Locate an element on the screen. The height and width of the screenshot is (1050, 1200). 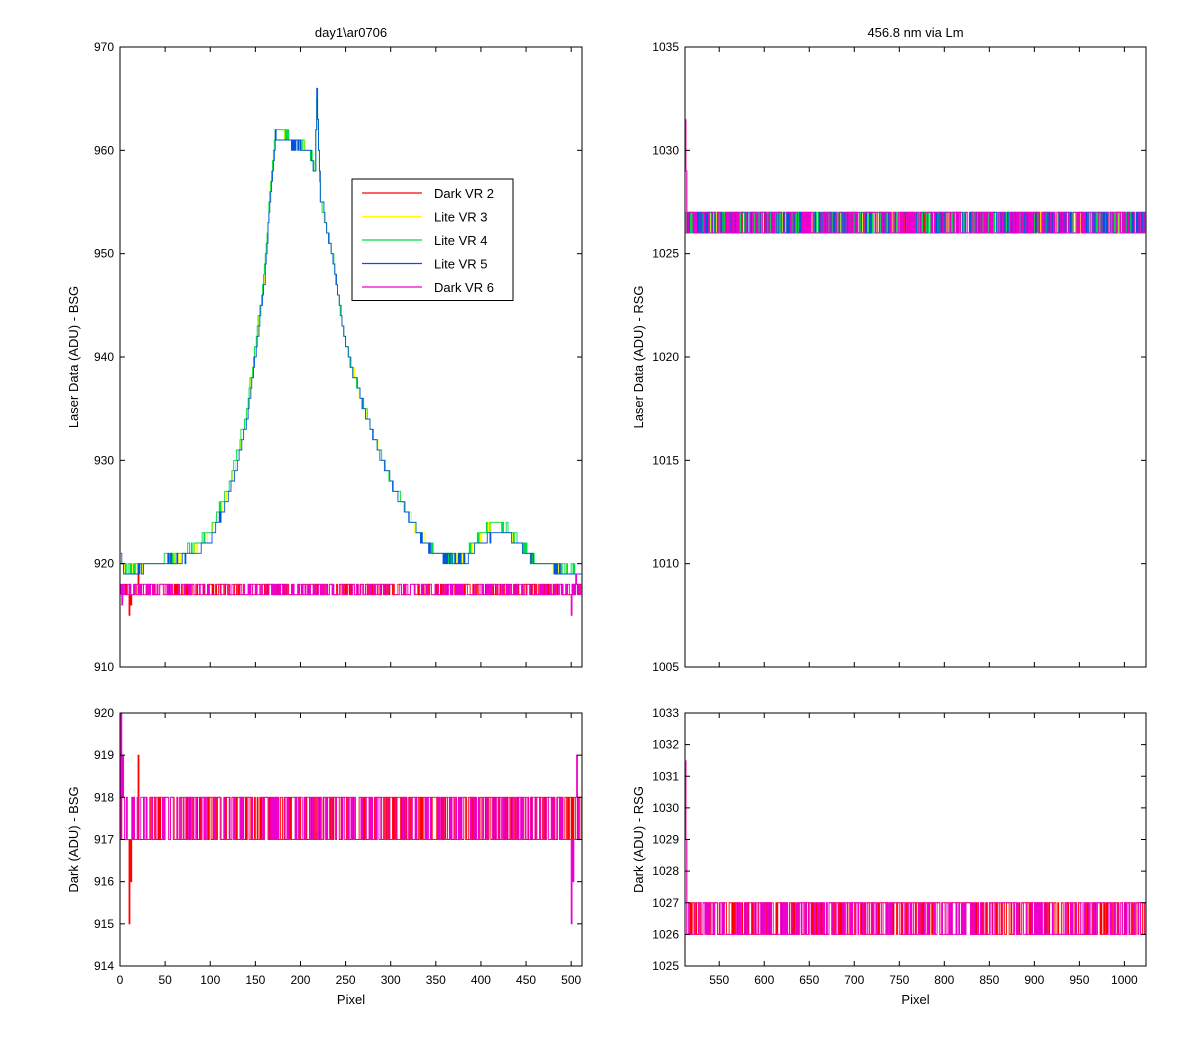
y-tick-label: 1035 is located at coordinates (665, 47).